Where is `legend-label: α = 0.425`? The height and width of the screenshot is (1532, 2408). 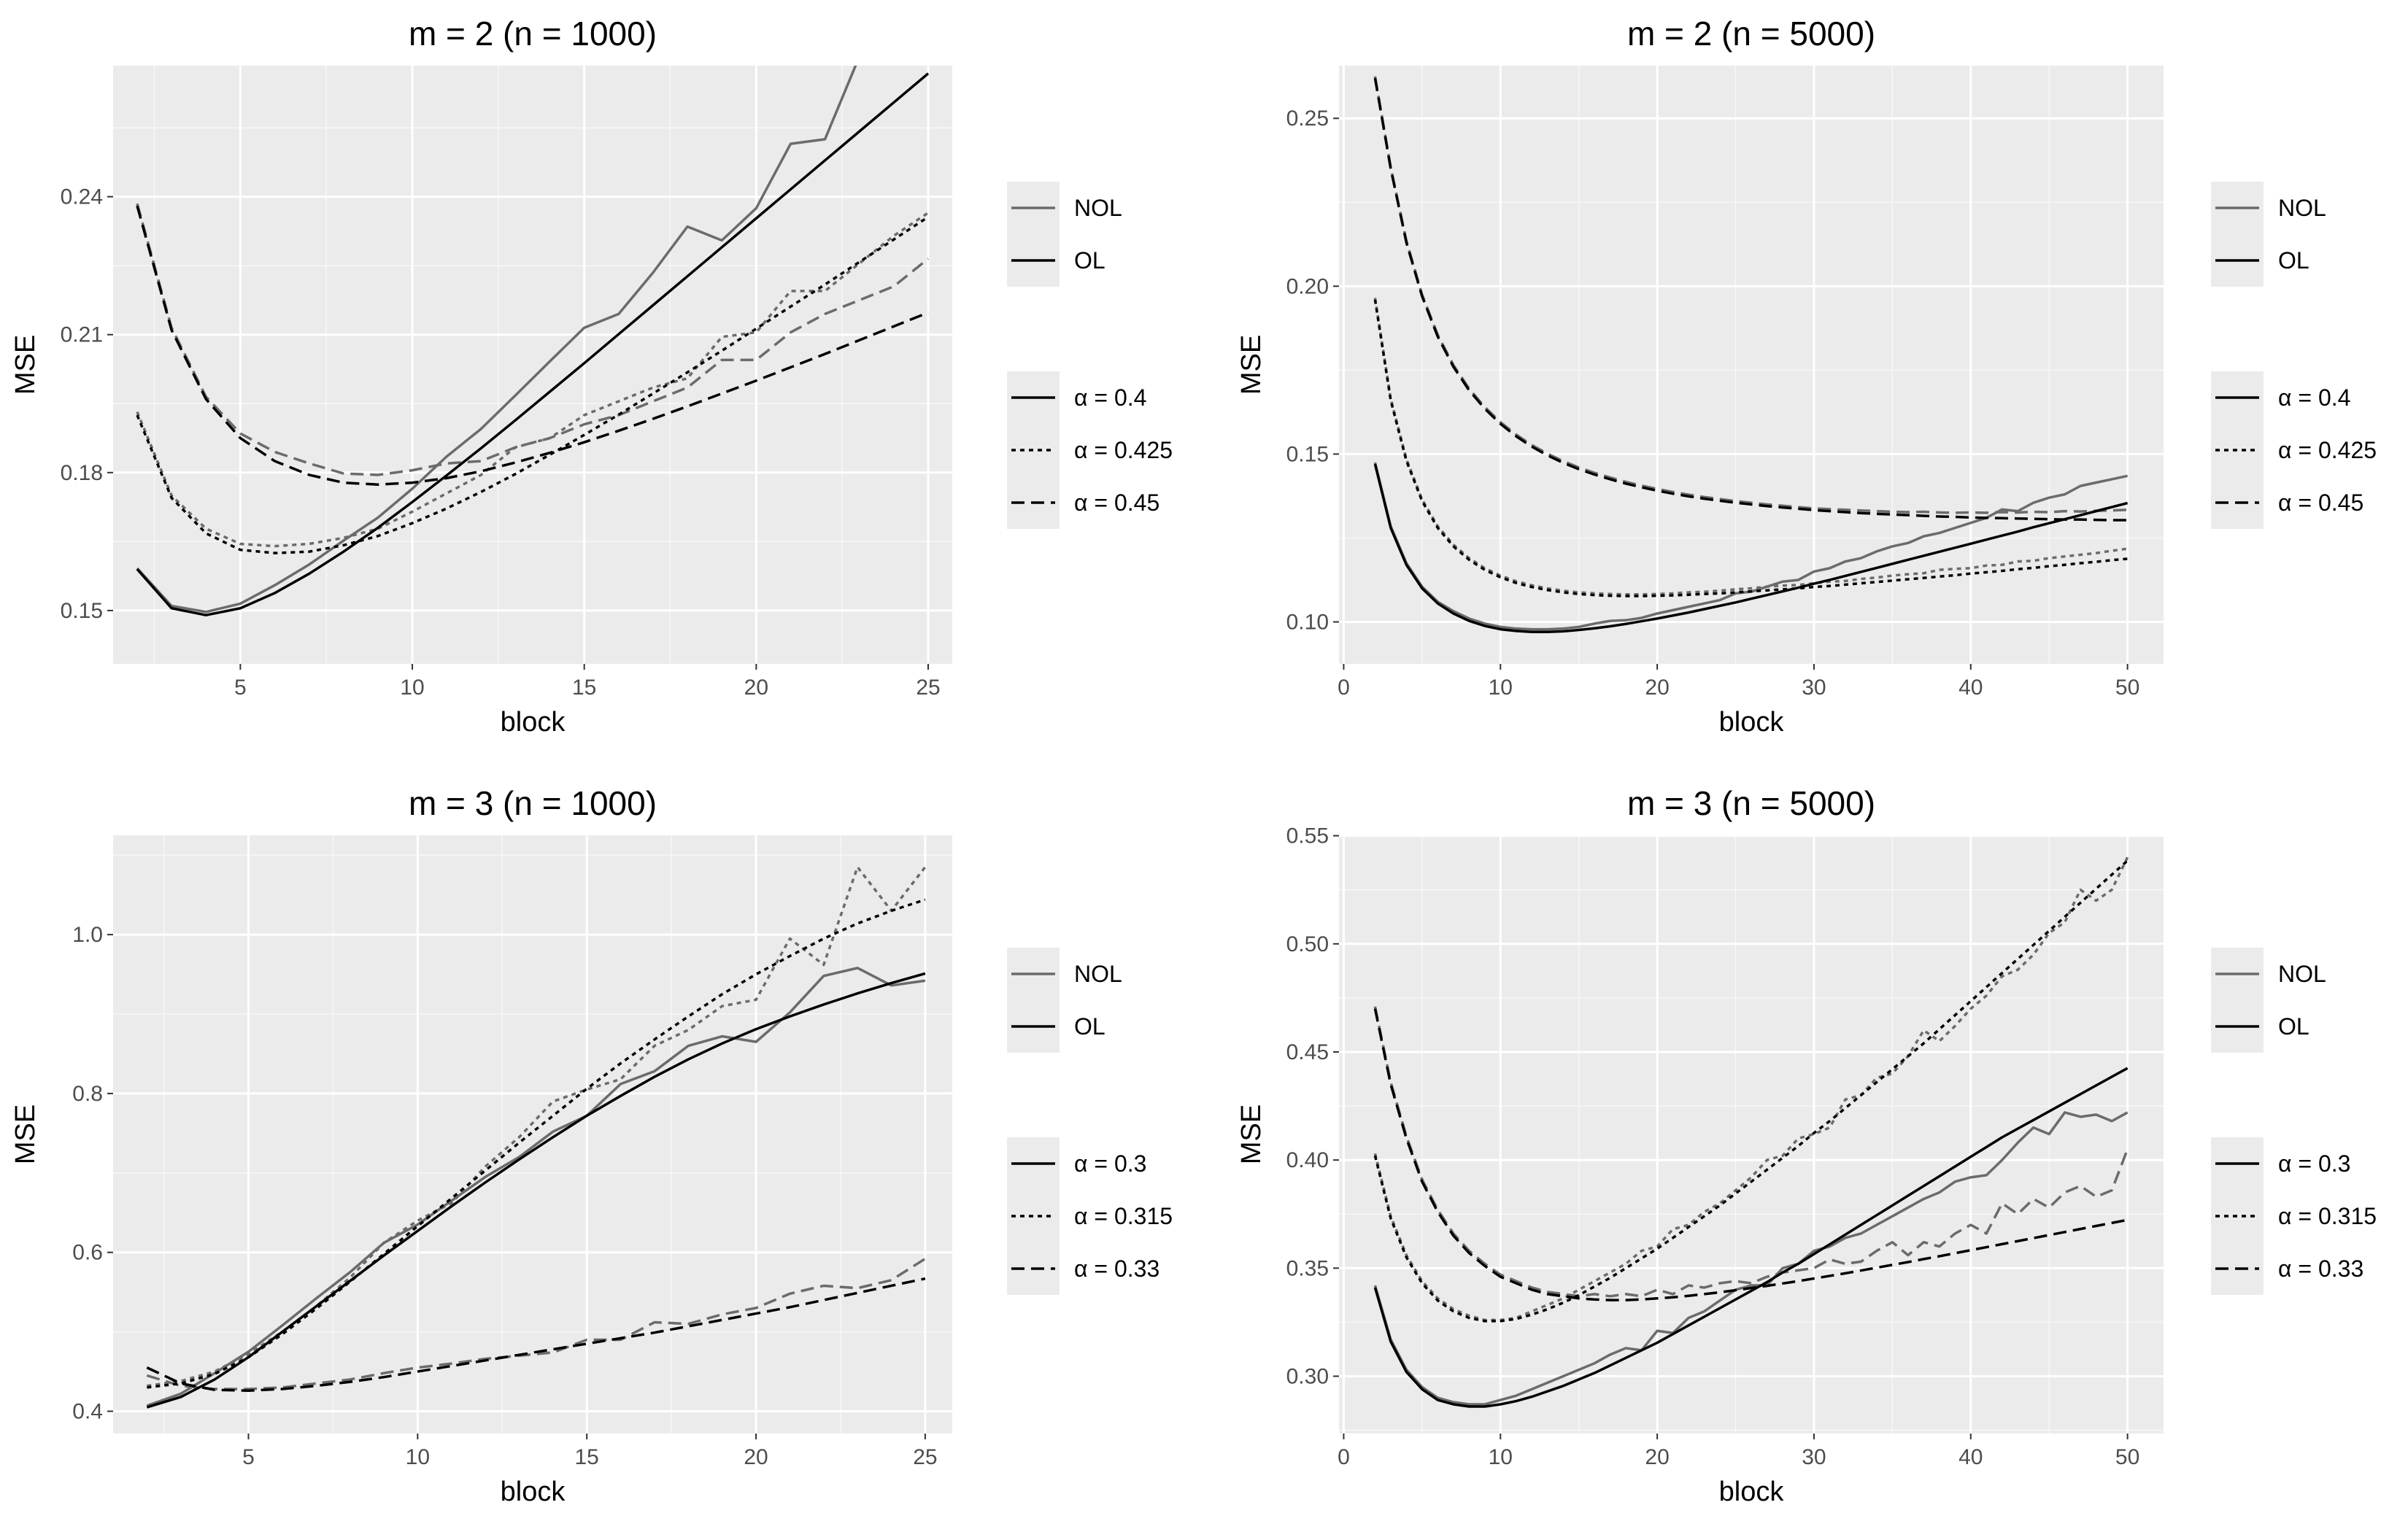 legend-label: α = 0.425 is located at coordinates (2327, 450).